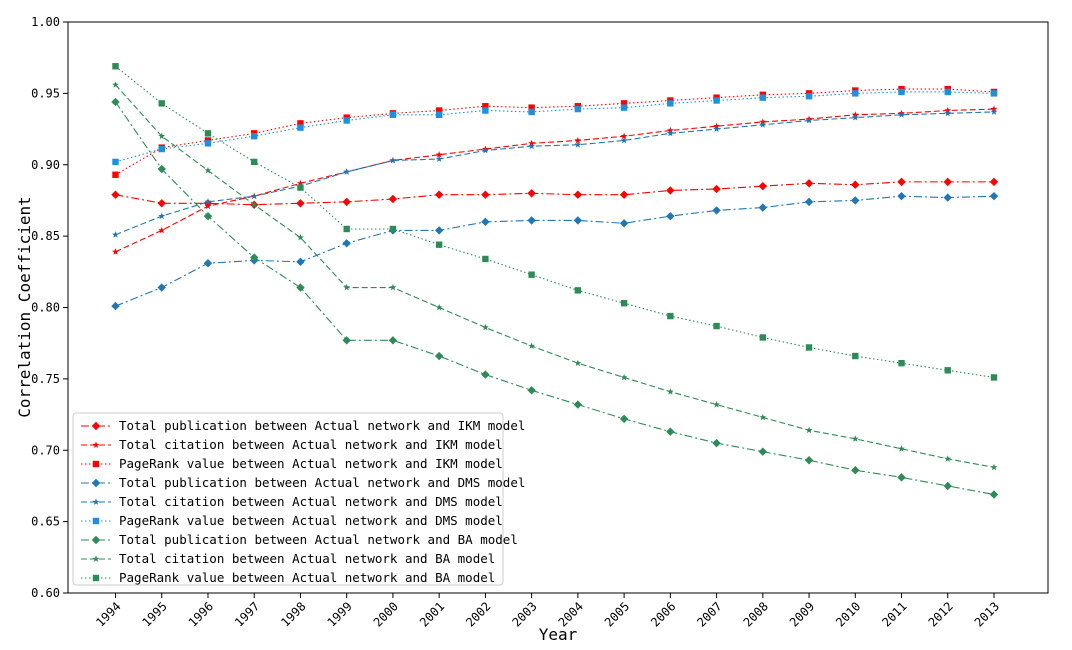 The image size is (1072, 650). What do you see at coordinates (802, 614) in the screenshot?
I see `x-tick-label: 2009` at bounding box center [802, 614].